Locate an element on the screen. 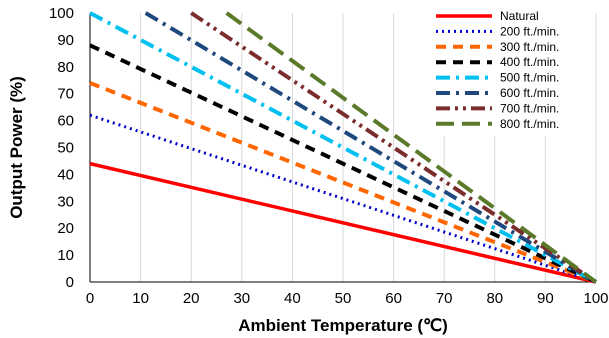 The image size is (609, 338). y-tick-labels: 0 10 20 30 40 50 60 70 80 90 100 is located at coordinates (61, 148).